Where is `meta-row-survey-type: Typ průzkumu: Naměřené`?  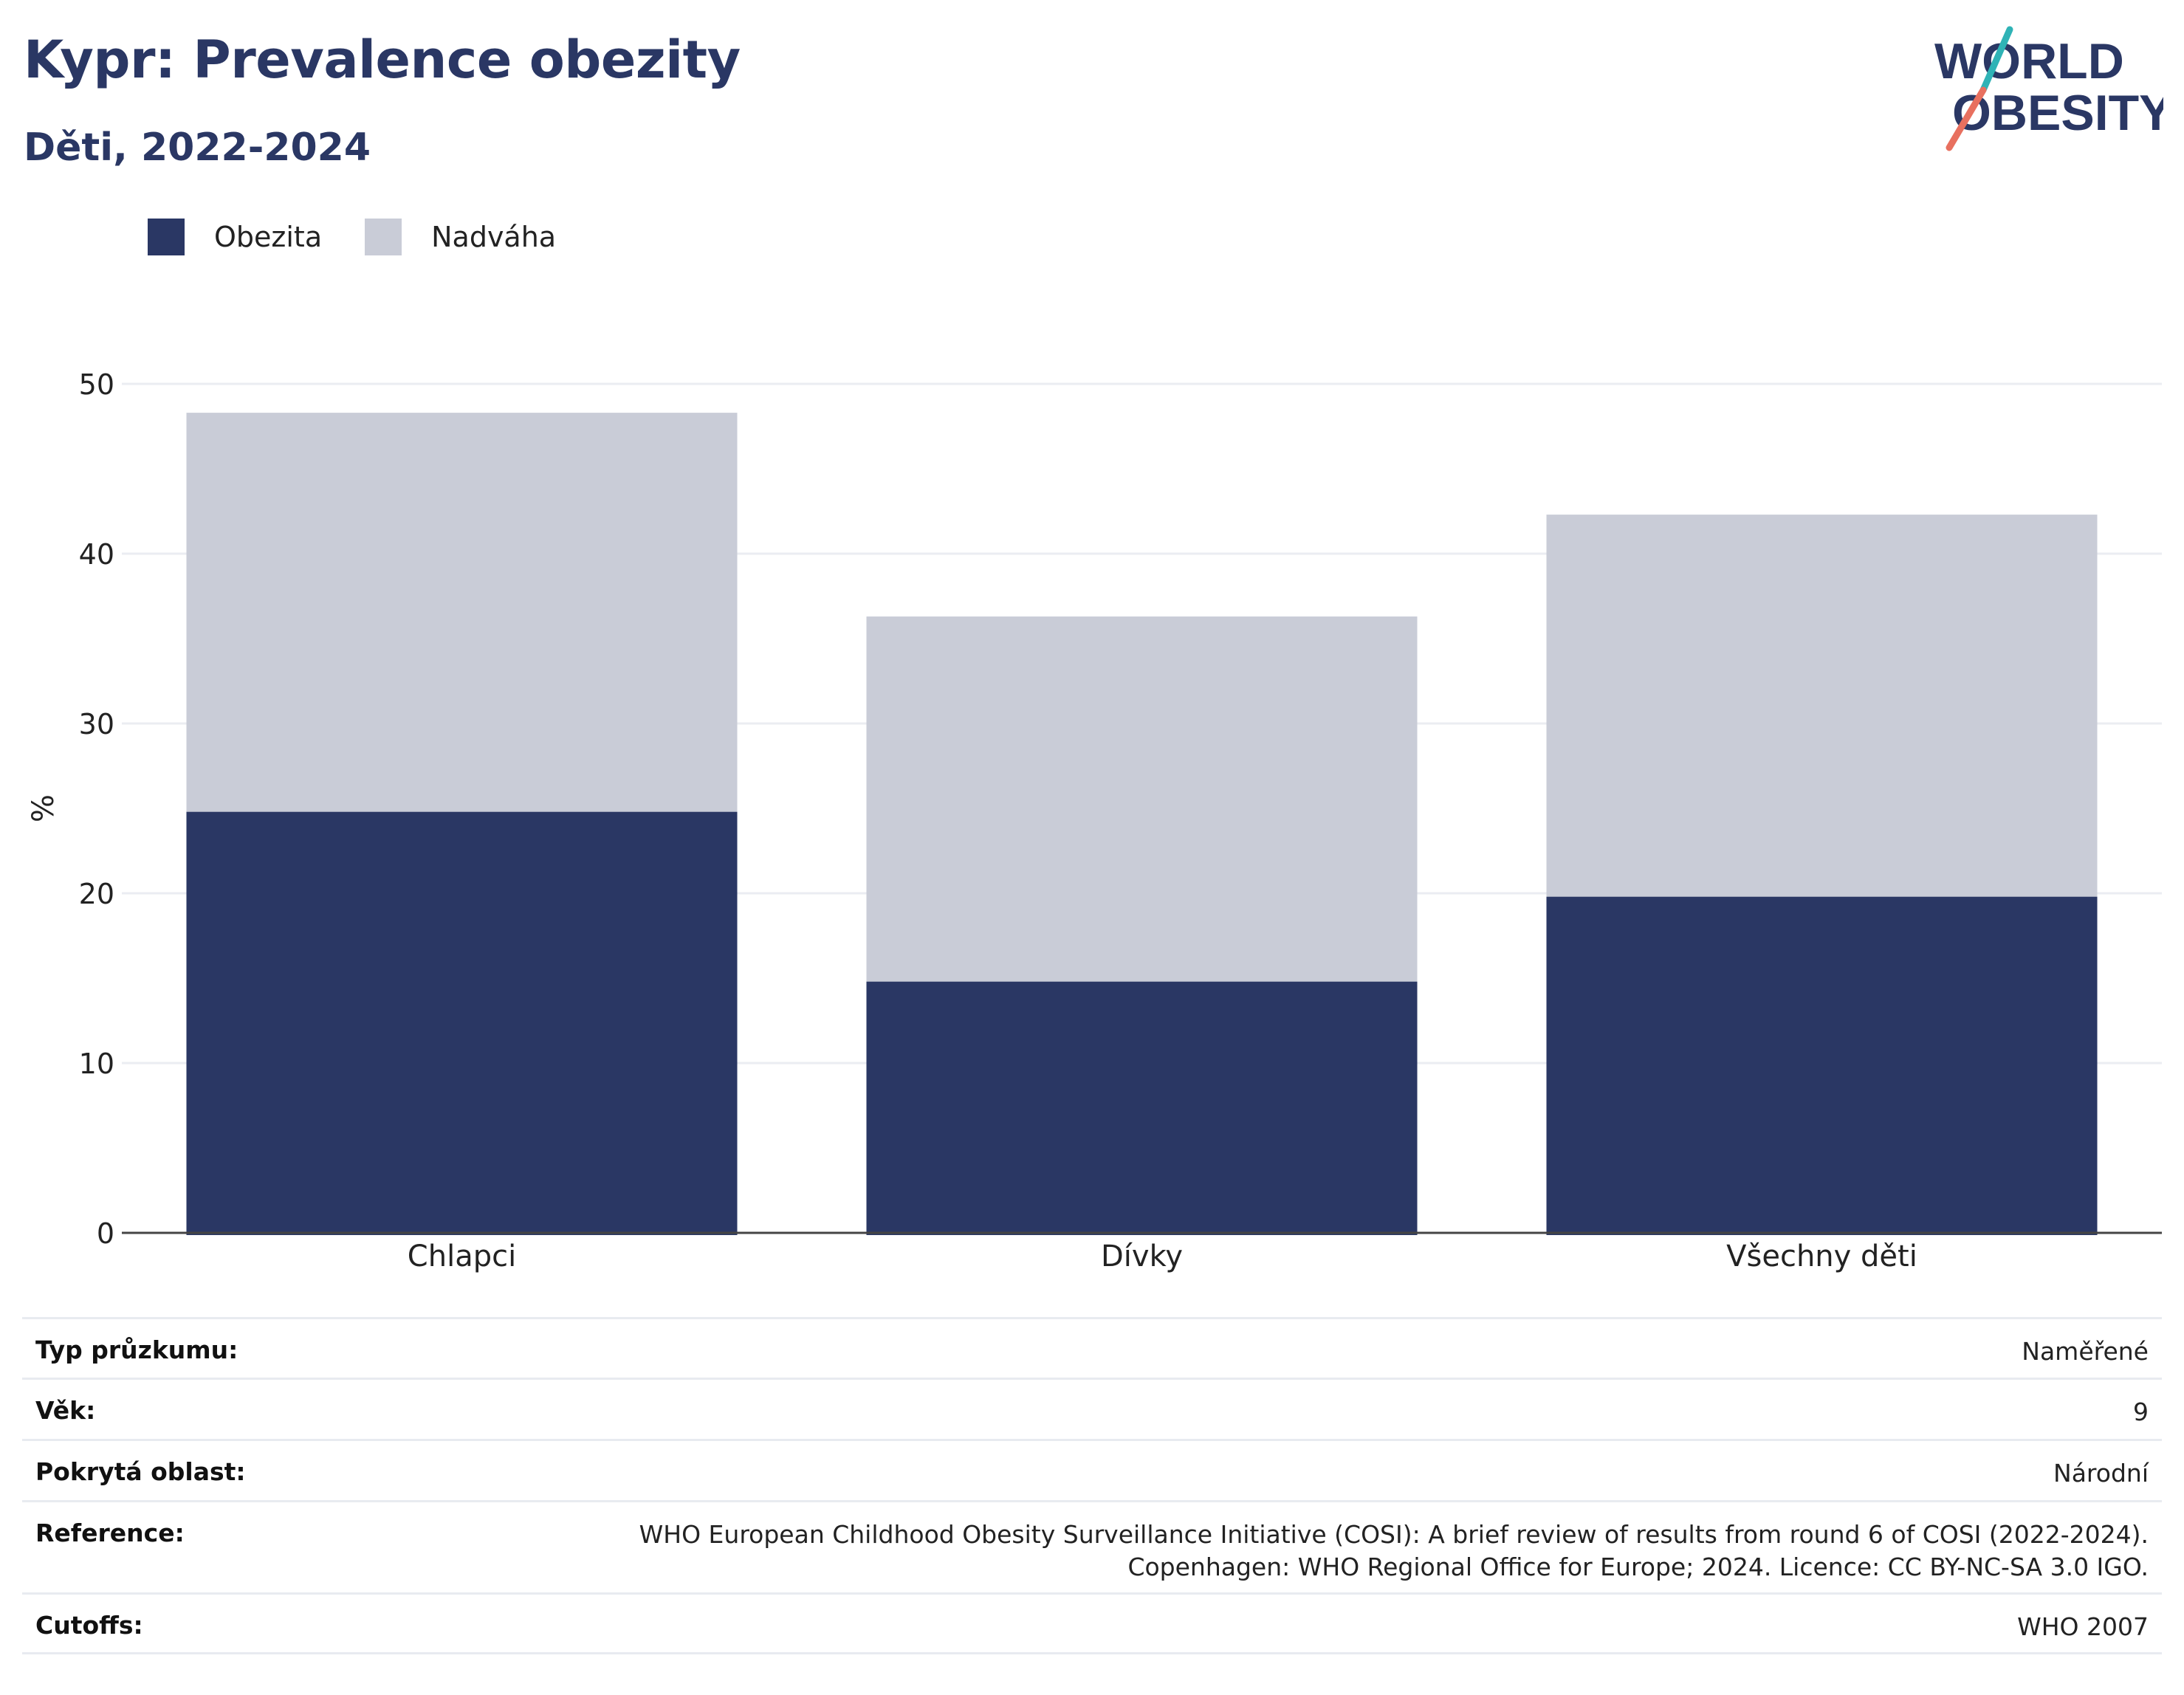
meta-row-survey-type: Typ průzkumu: Naměřené is located at coordinates (1092, 1347).